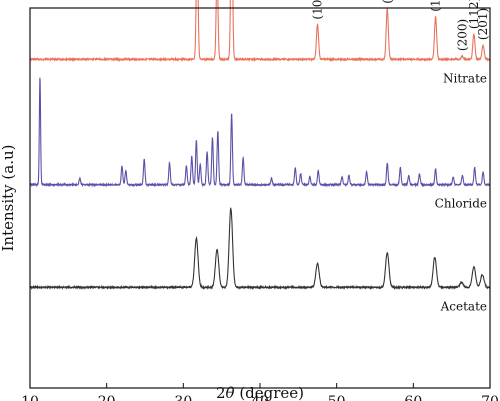  Describe the element at coordinates (183, 397) in the screenshot. I see `x-tick-label: 30` at that location.